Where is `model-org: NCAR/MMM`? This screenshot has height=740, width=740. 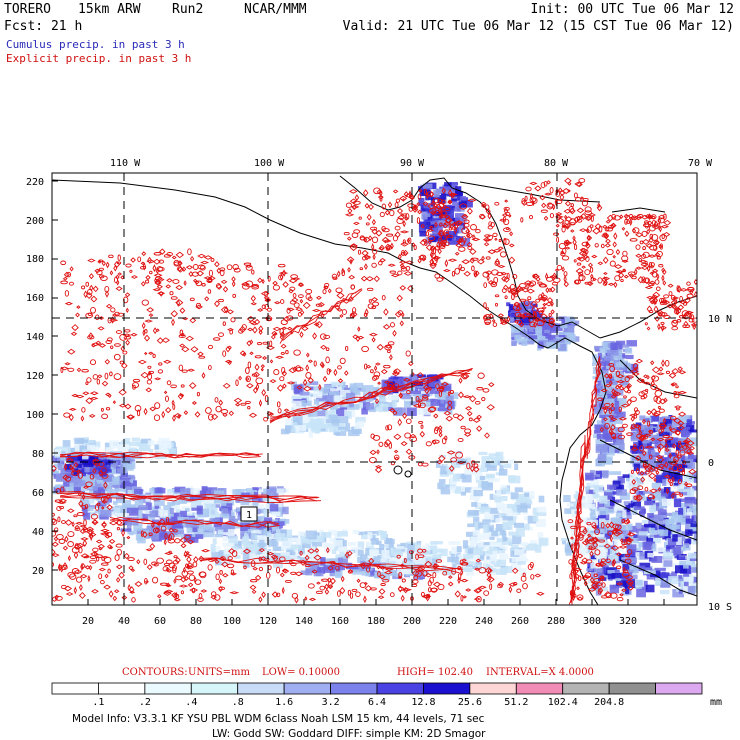
model-org: NCAR/MMM is located at coordinates (275, 9).